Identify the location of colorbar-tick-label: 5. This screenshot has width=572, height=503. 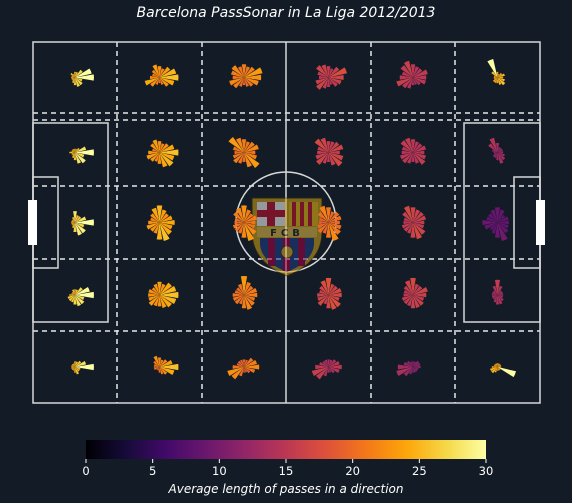
(152, 471).